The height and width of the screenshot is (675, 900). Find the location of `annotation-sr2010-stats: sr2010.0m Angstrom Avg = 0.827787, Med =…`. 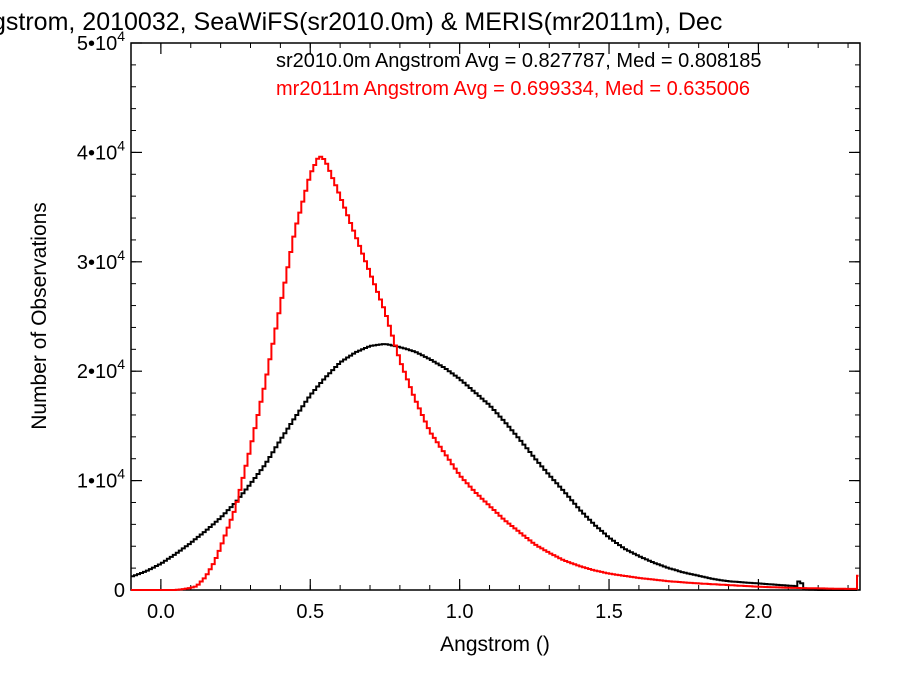

annotation-sr2010-stats: sr2010.0m Angstrom Avg = 0.827787, Med =… is located at coordinates (519, 61).